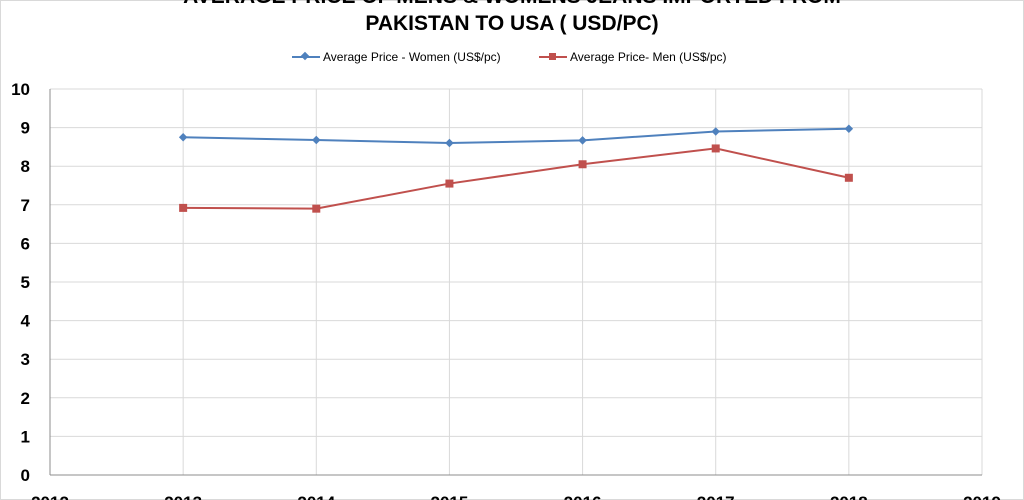  I want to click on legend-label-women: Average Price - Women (US$/pc), so click(412, 57).